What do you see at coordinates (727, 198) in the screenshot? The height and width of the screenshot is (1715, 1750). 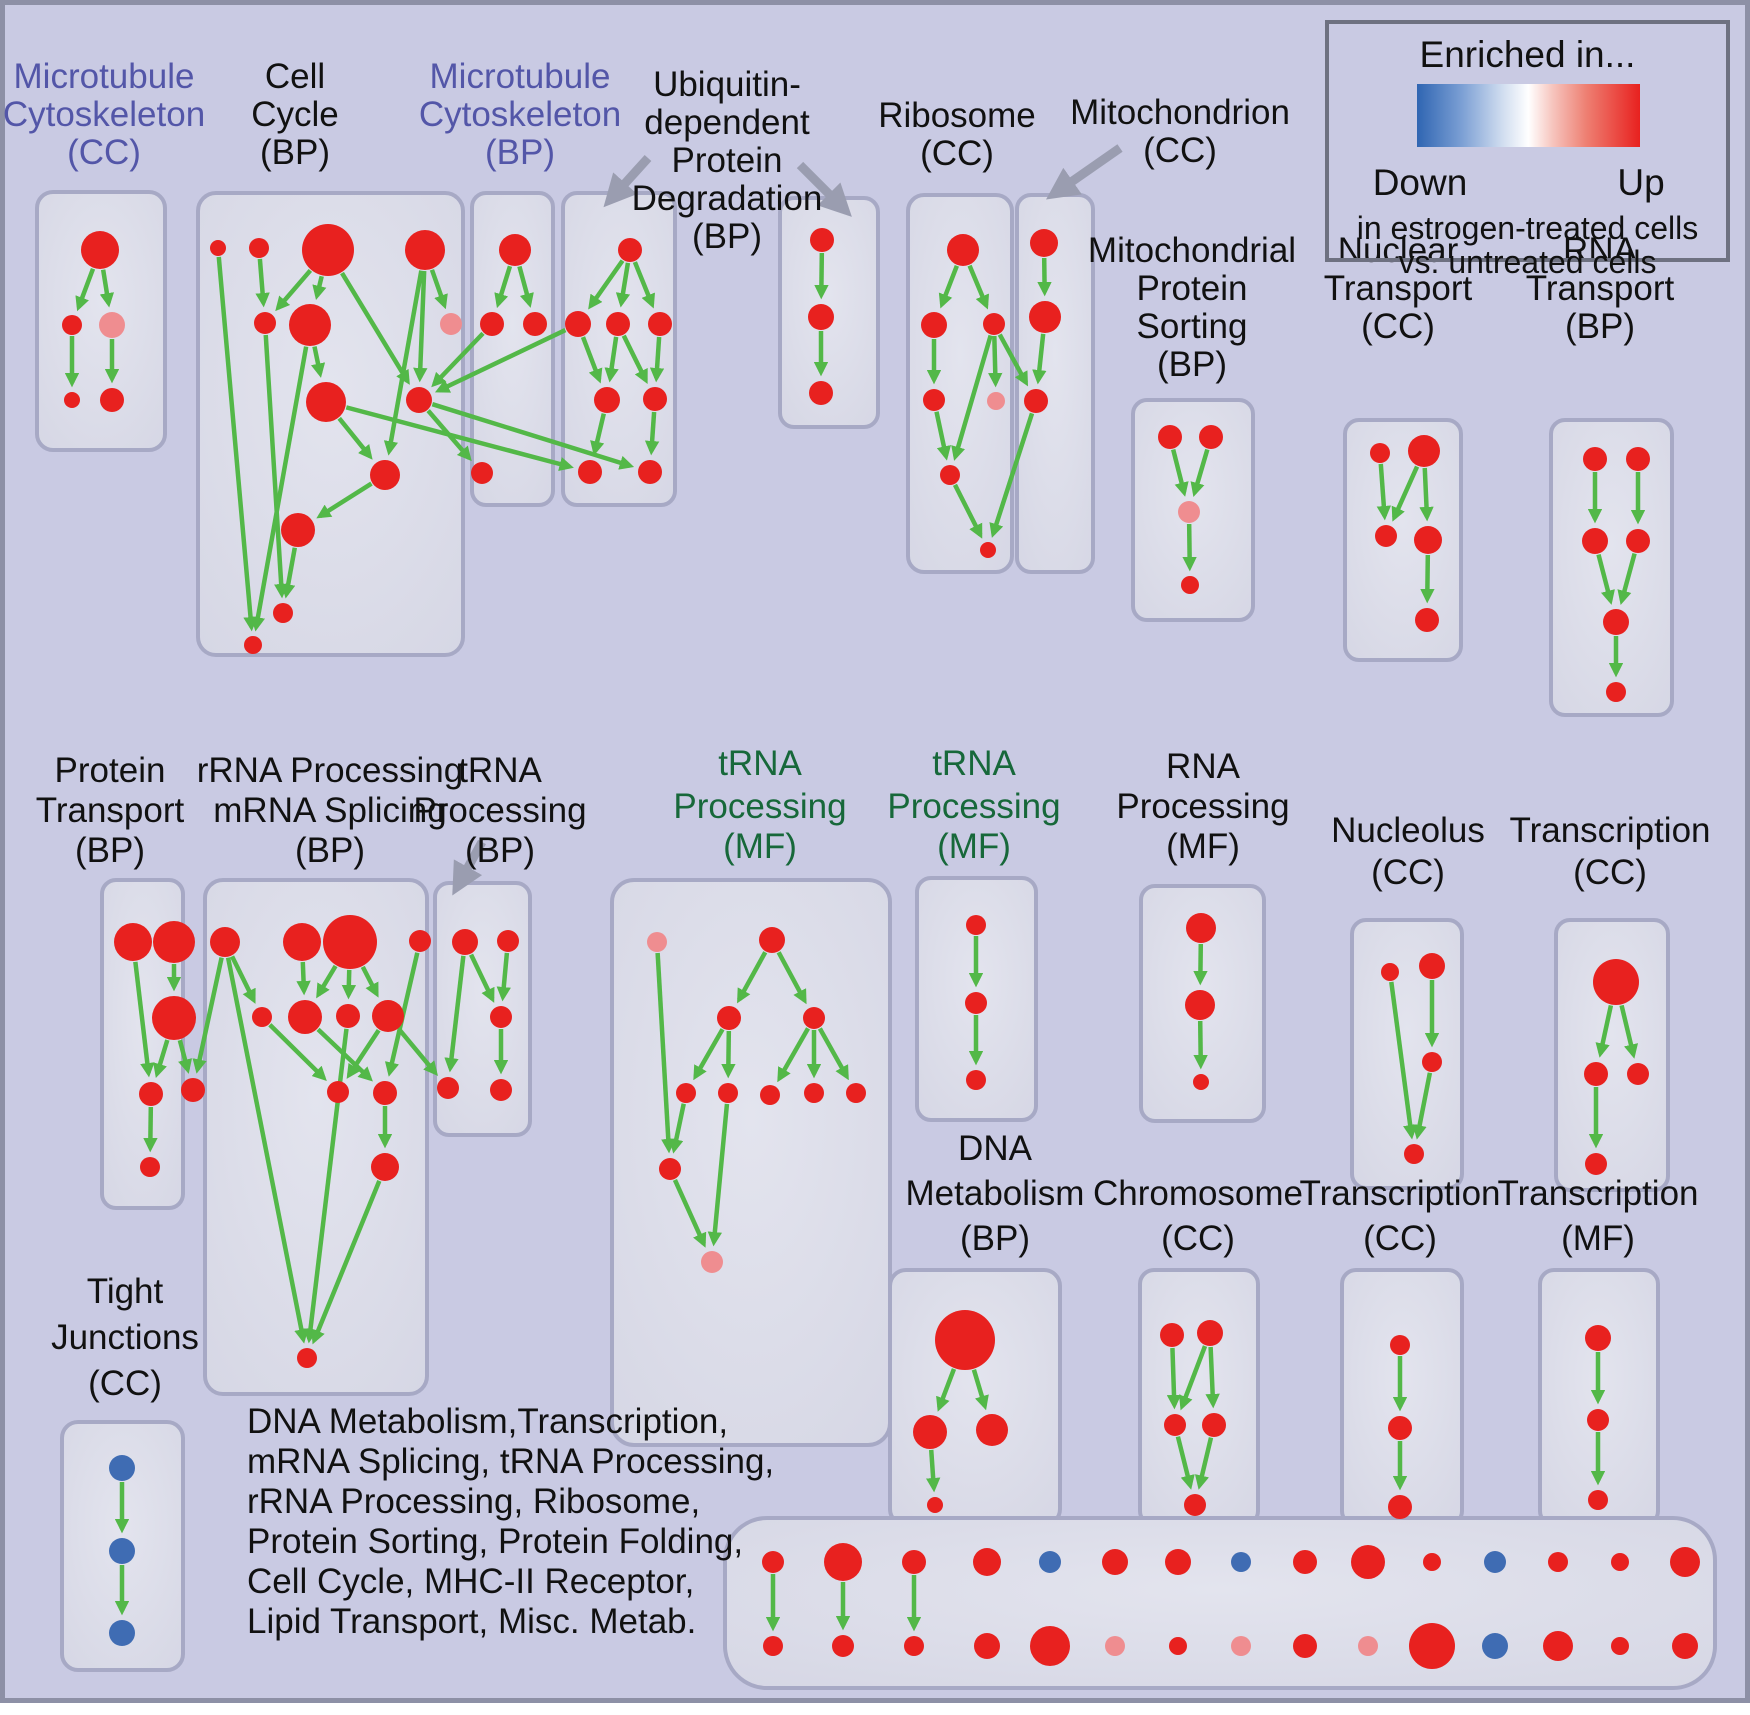 I see `cluster-label-ubiquitin-bp: Degradation` at bounding box center [727, 198].